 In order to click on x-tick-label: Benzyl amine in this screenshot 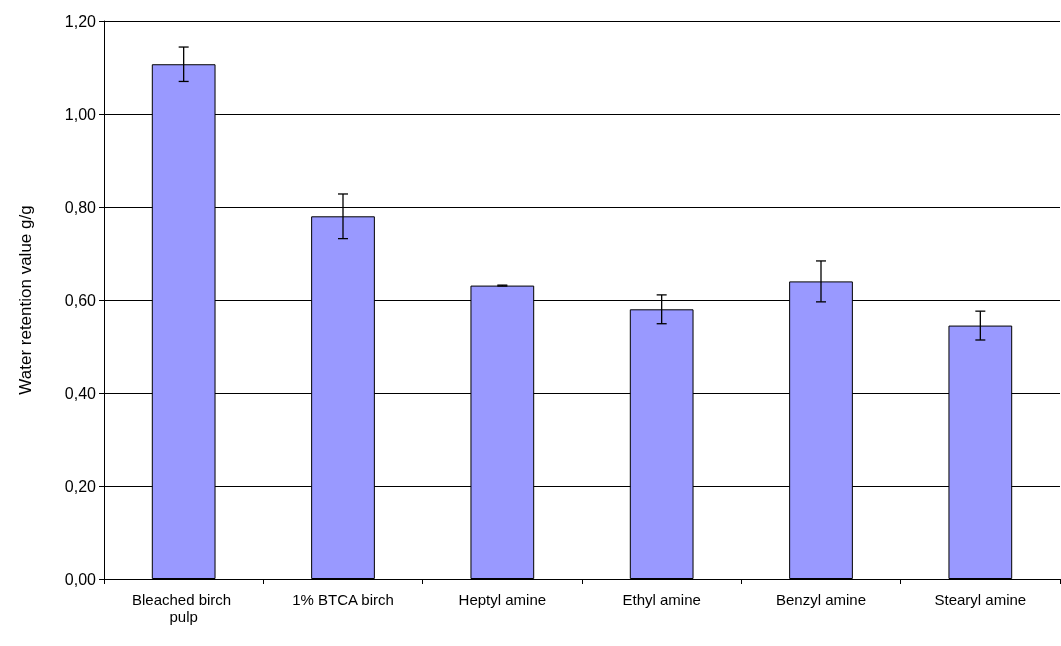, I will do `click(821, 599)`.